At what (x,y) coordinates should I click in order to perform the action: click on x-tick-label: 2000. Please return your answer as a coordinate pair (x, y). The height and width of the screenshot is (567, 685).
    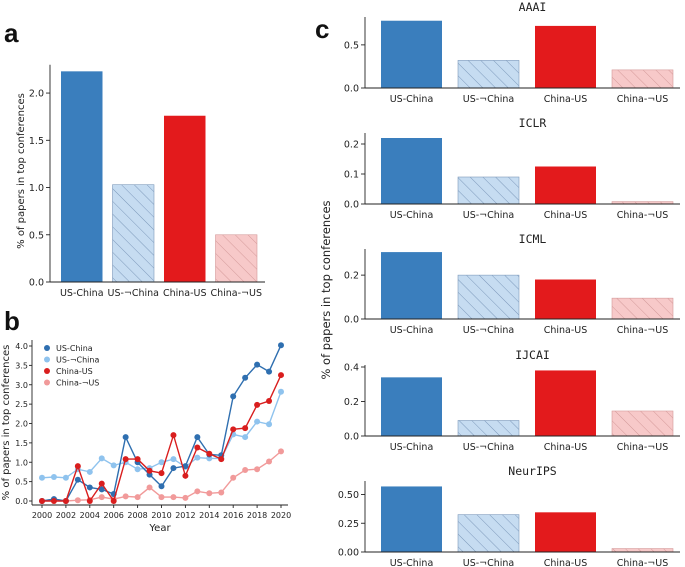
    Looking at the image, I should click on (42, 515).